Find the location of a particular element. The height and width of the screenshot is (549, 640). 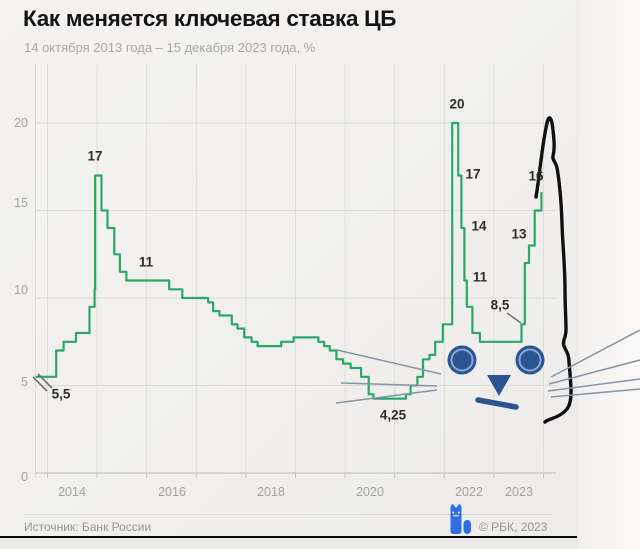

y-tick-10: 10 is located at coordinates (21, 290).